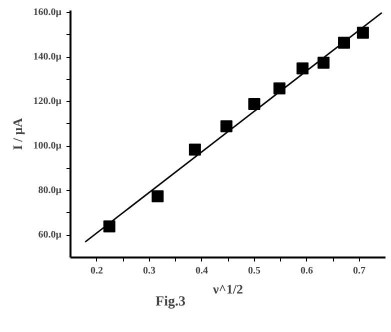 The image size is (391, 332). I want to click on y-tick-label: 100.0µ, so click(47, 146).